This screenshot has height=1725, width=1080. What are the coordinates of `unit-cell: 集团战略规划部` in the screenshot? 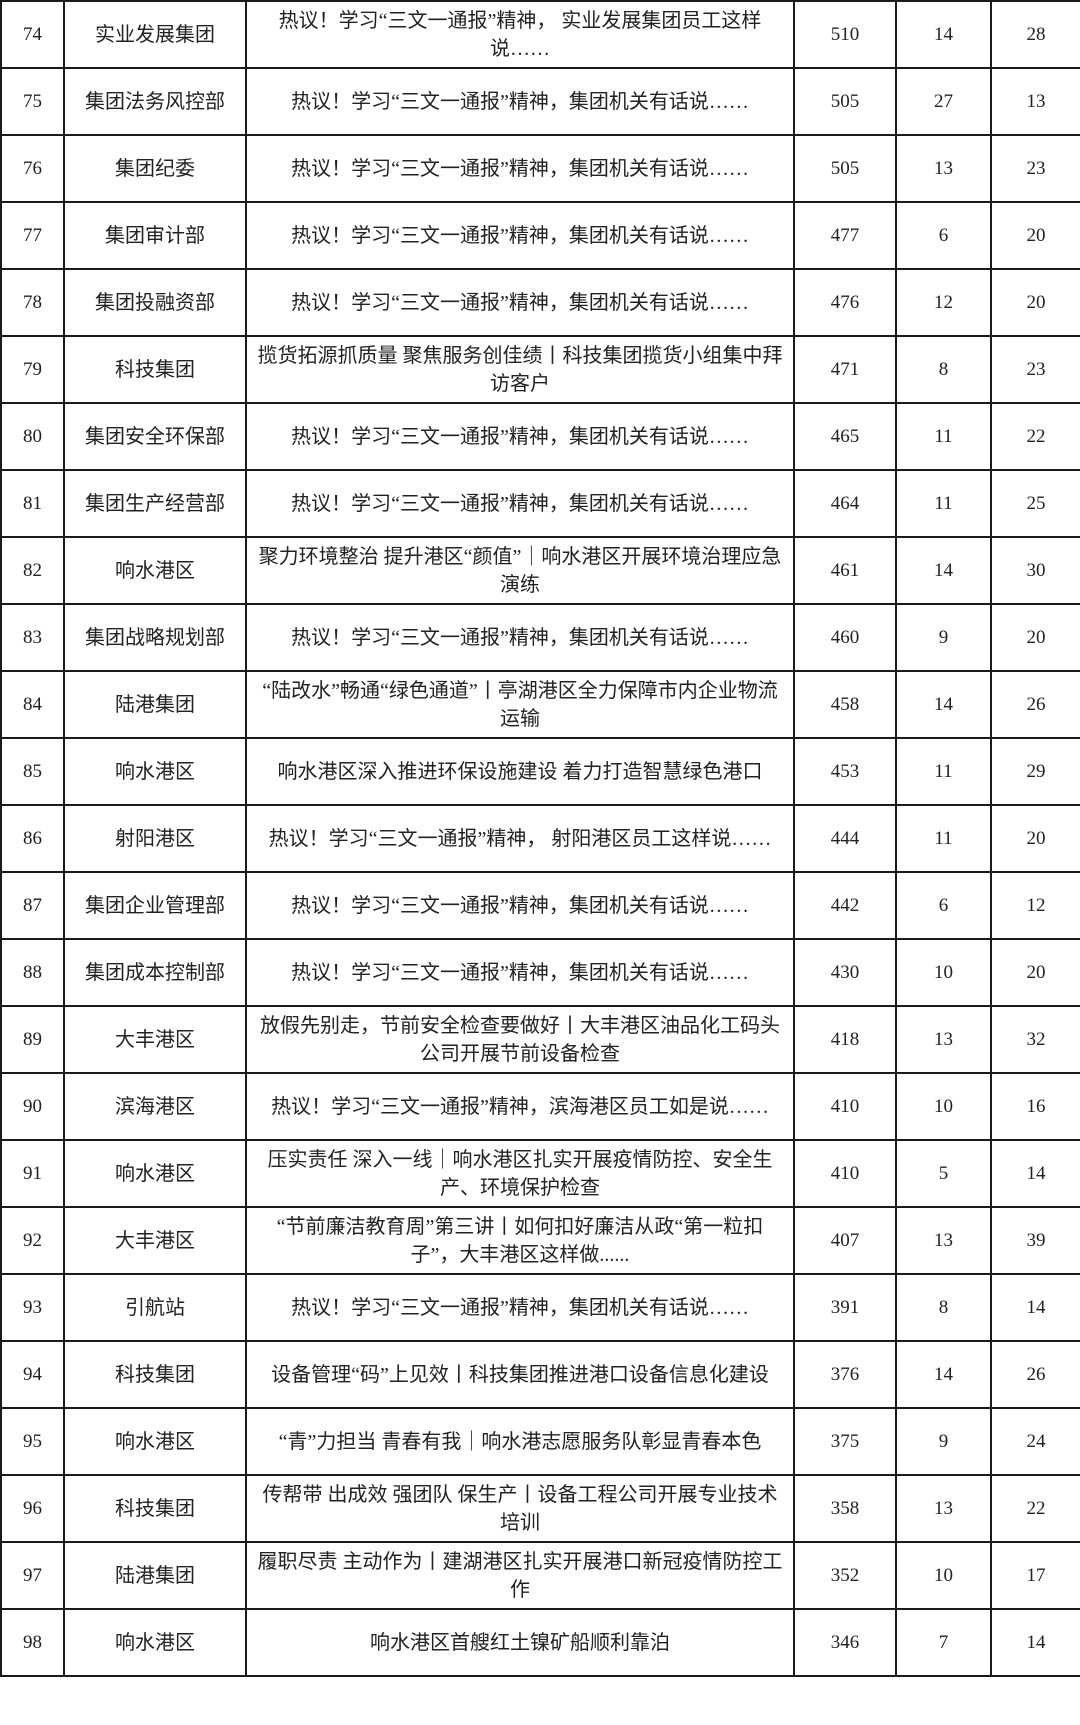 It's located at (155, 637).